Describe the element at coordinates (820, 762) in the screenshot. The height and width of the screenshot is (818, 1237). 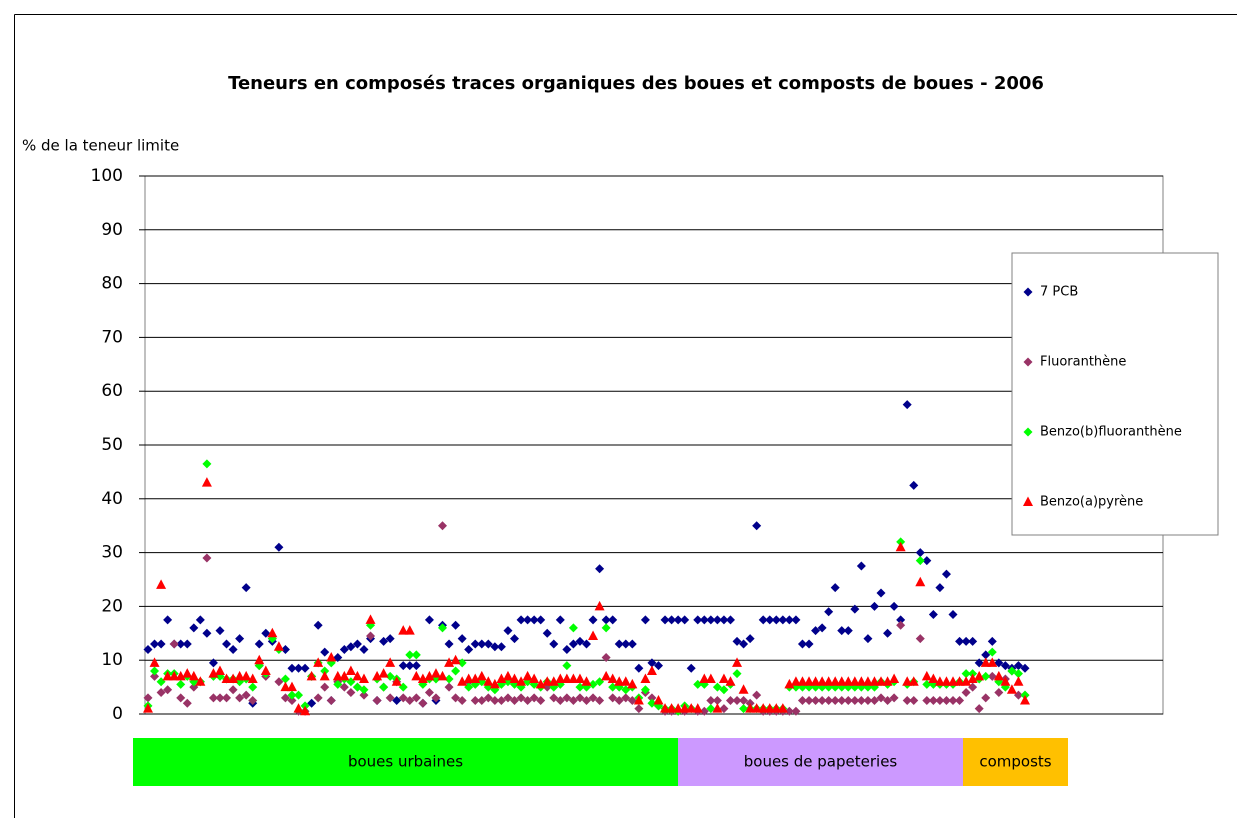
I see `group-band` at that location.